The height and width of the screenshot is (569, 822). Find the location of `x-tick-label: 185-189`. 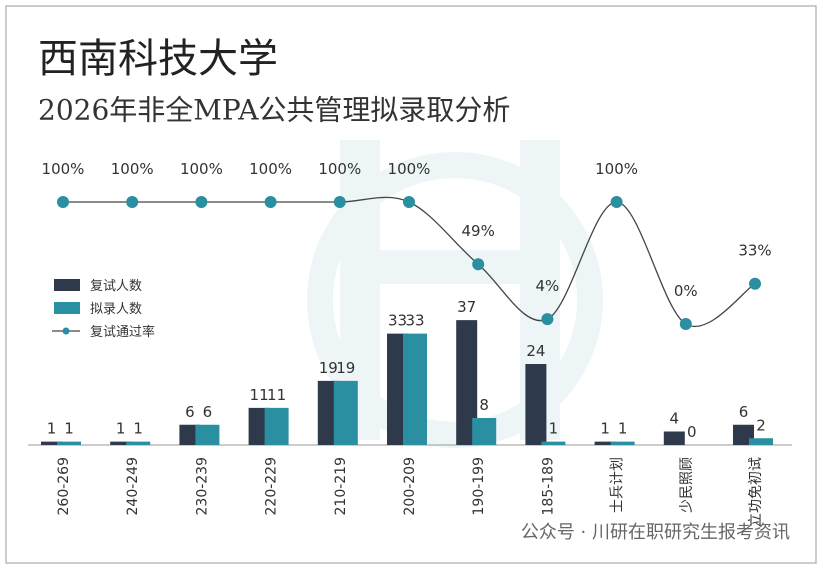

x-tick-label: 185-189 is located at coordinates (548, 486).